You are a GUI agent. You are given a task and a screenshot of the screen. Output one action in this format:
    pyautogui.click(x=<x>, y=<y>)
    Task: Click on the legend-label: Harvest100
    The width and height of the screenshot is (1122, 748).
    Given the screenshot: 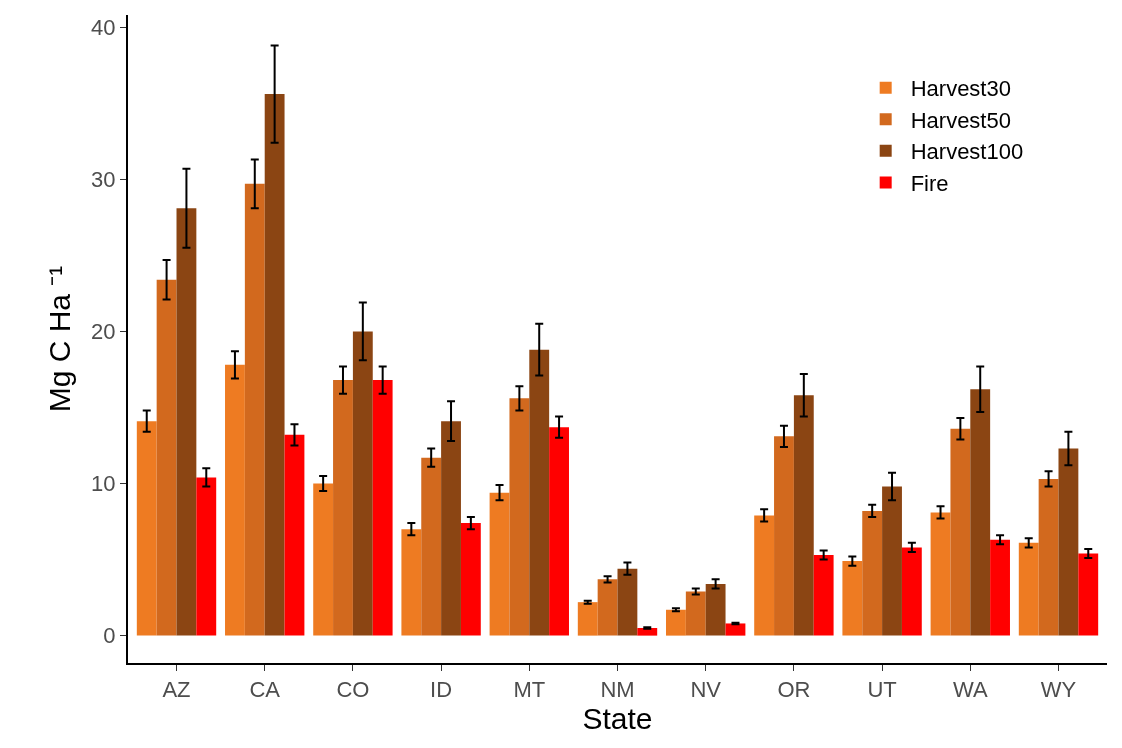 What is the action you would take?
    pyautogui.click(x=967, y=152)
    